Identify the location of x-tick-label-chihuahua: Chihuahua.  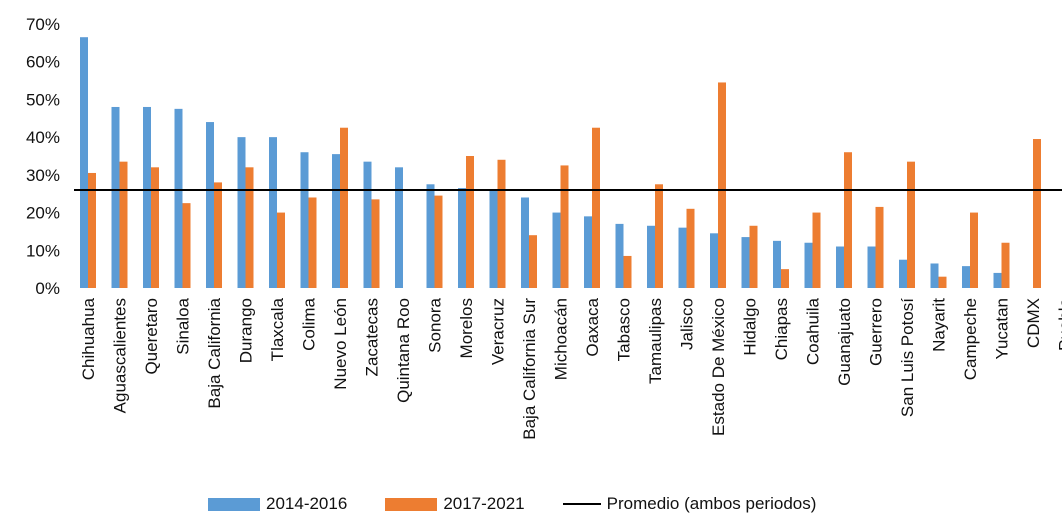
(88, 338).